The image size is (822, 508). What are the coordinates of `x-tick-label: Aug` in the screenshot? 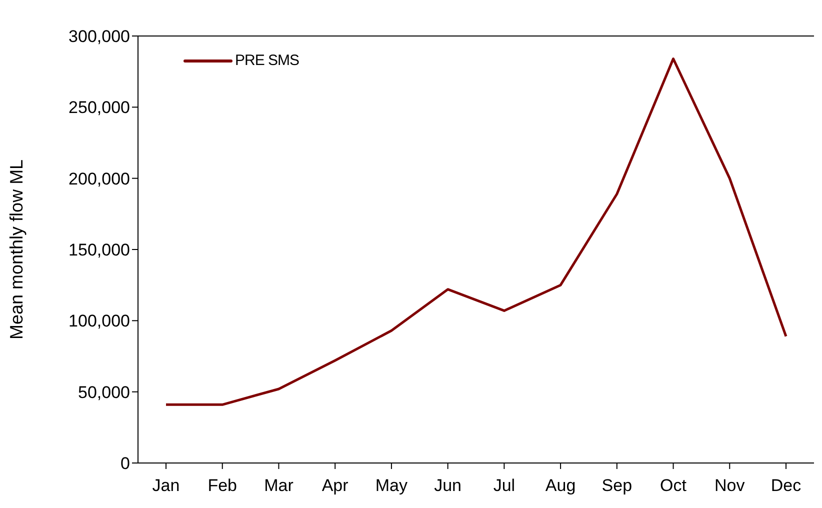 It's located at (560, 486).